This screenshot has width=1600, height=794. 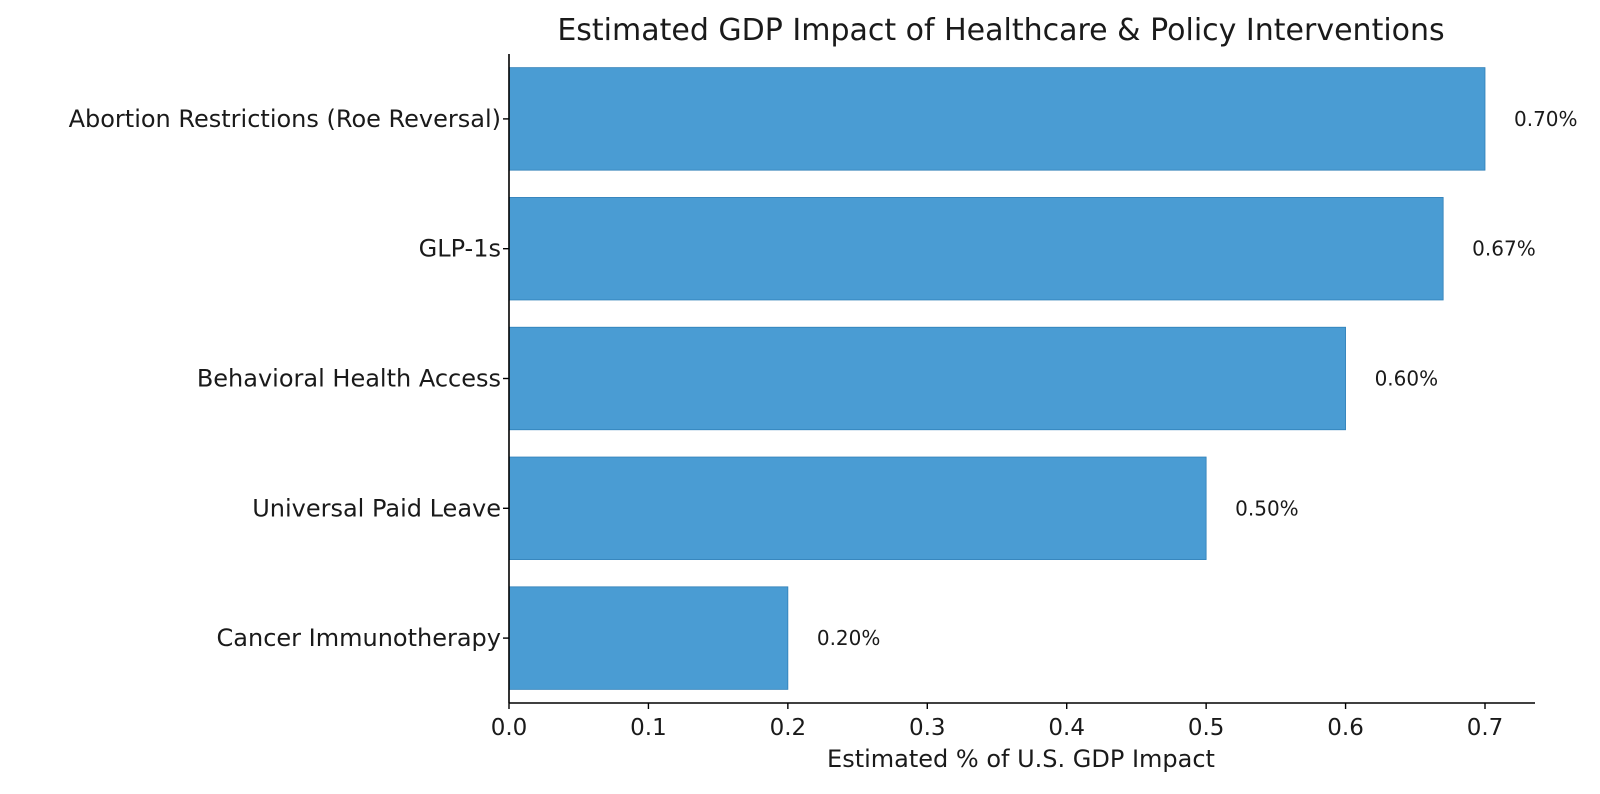 What do you see at coordinates (285, 119) in the screenshot?
I see `category-label: Abortion Restrictions (Roe Reversal)` at bounding box center [285, 119].